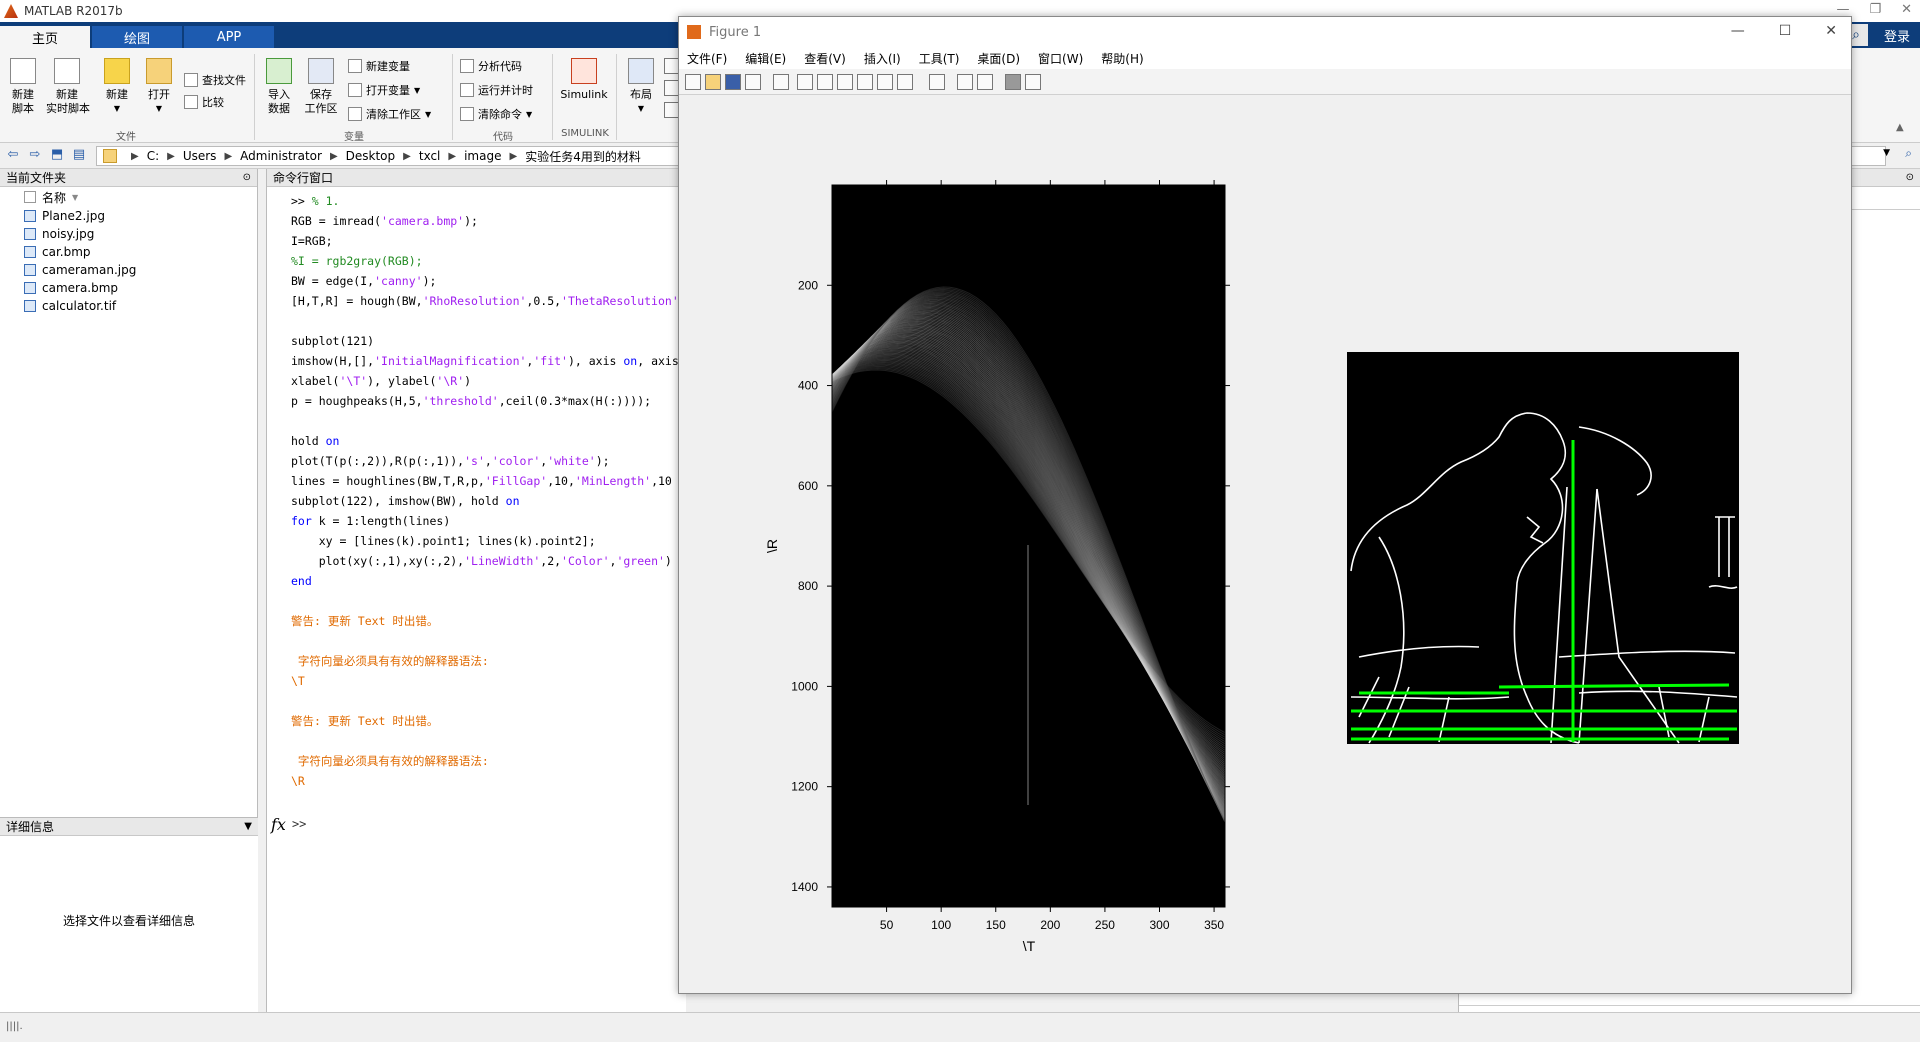 This screenshot has height=1042, width=1920. I want to click on pan-icon, so click(845, 82).